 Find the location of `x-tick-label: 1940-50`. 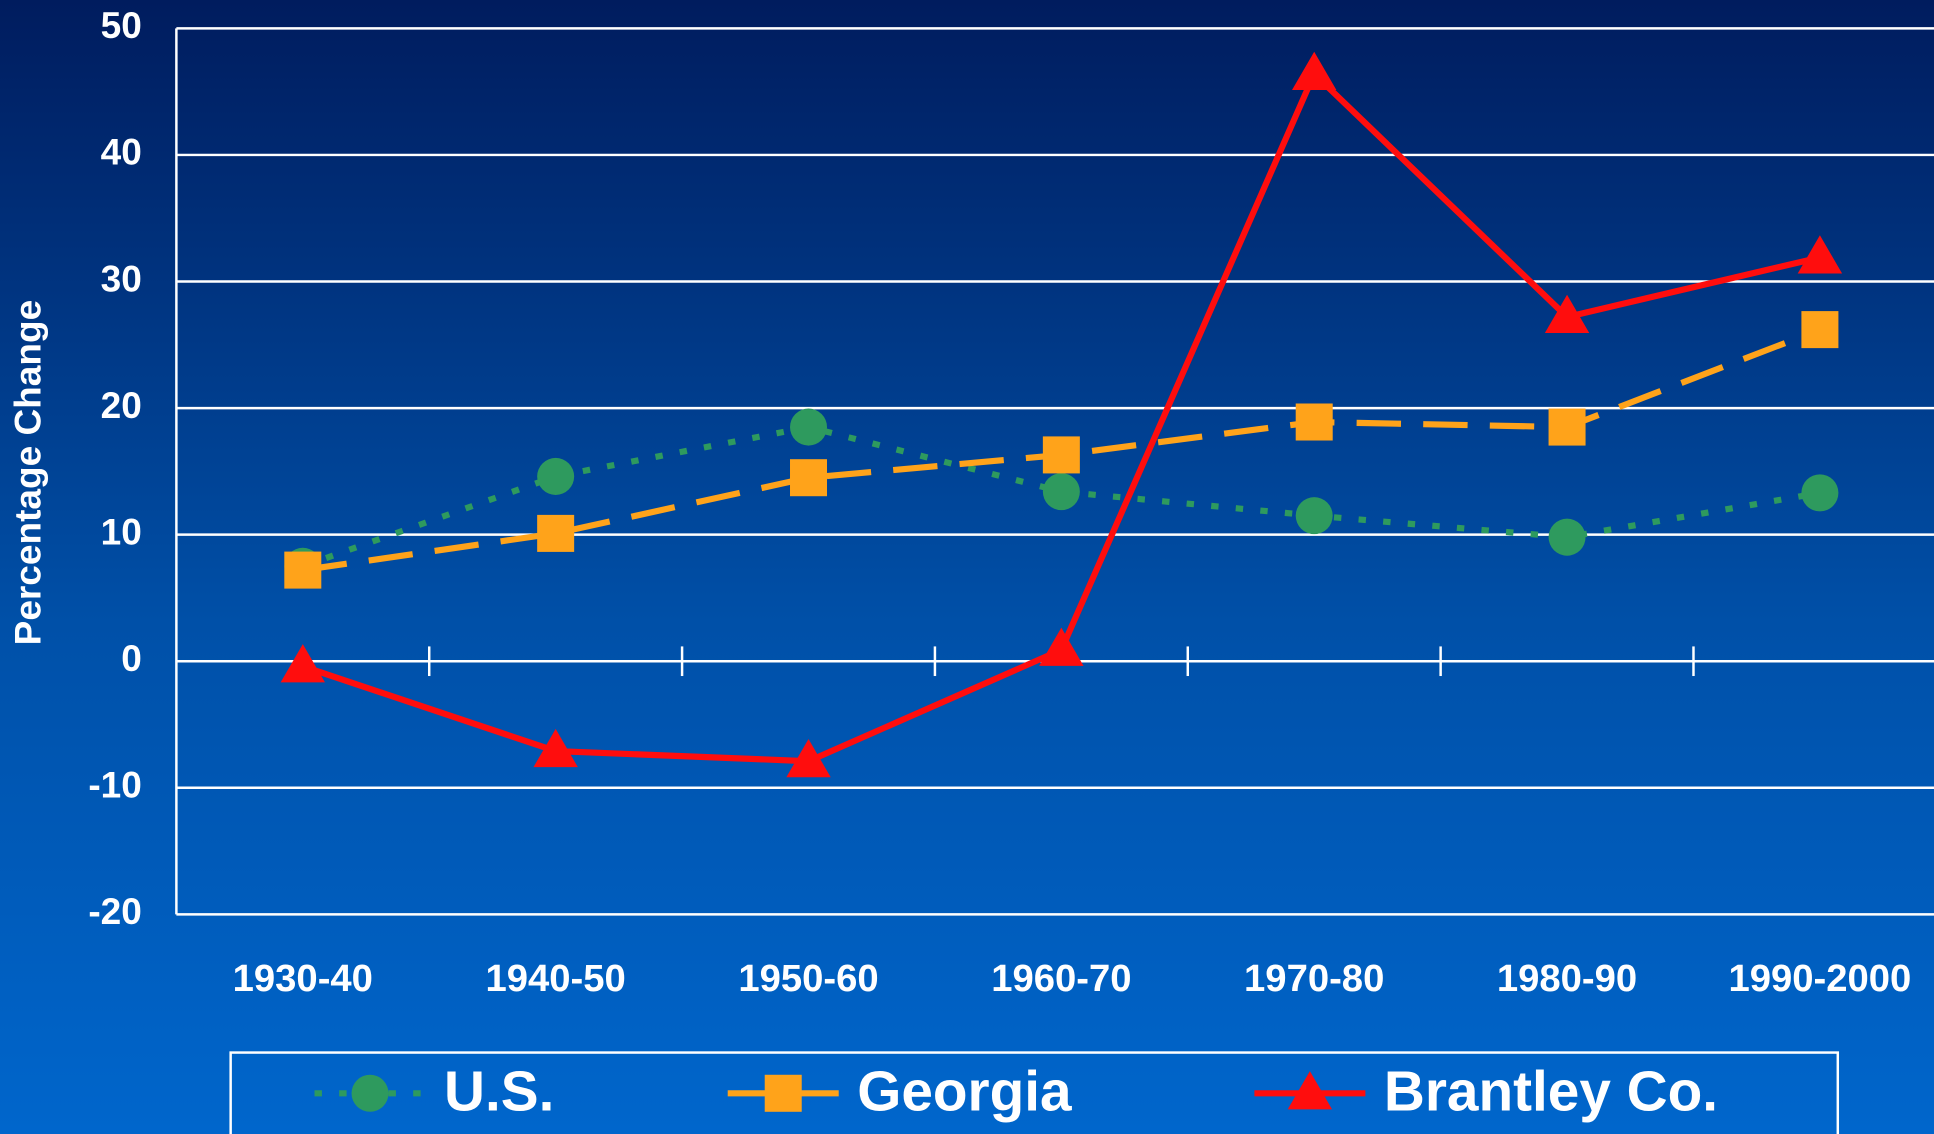

x-tick-label: 1940-50 is located at coordinates (556, 978).